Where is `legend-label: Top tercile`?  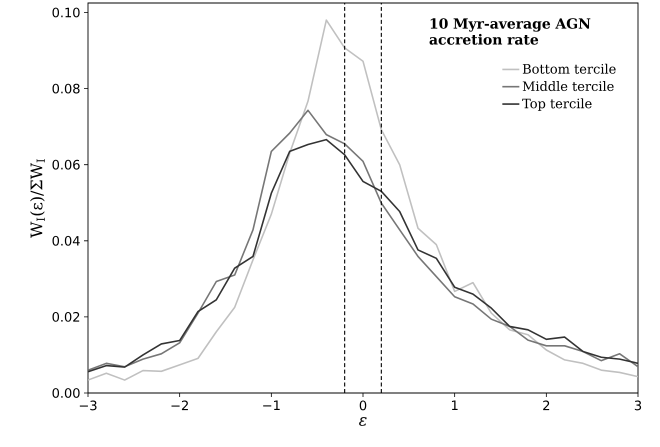 legend-label: Top tercile is located at coordinates (557, 104).